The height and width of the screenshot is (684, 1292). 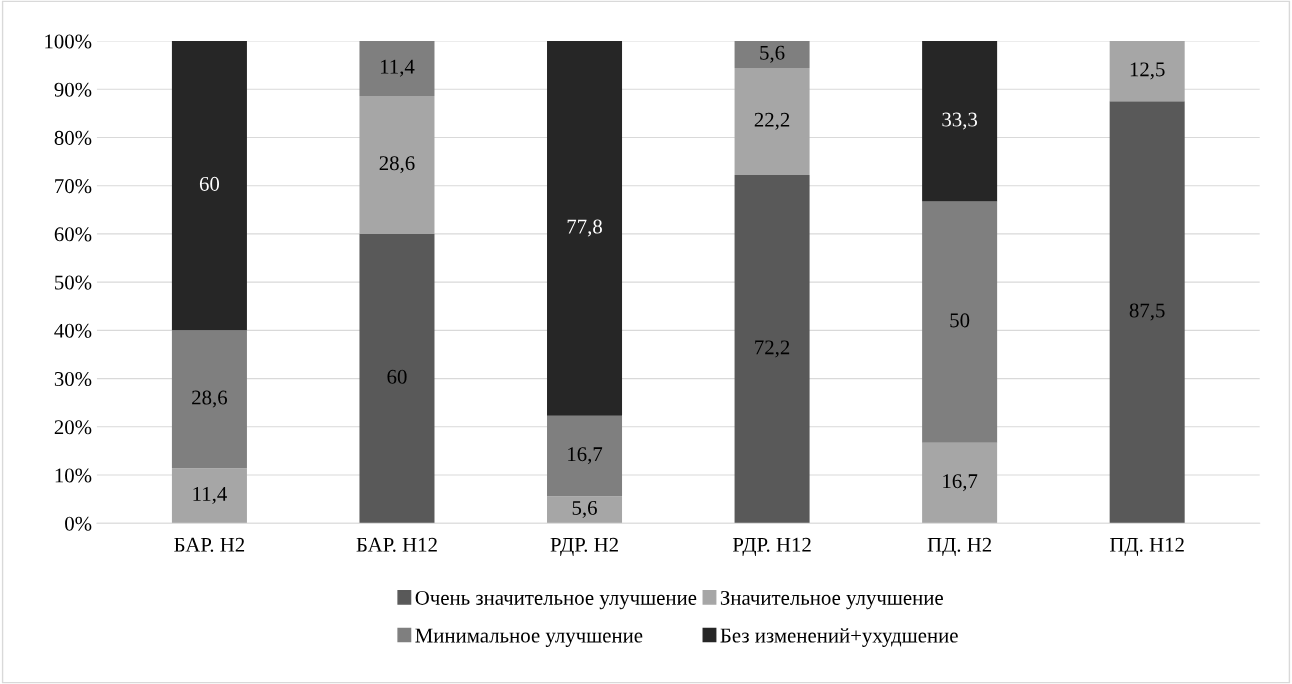 What do you see at coordinates (73, 137) in the screenshot?
I see `y-tick-label: 80%` at bounding box center [73, 137].